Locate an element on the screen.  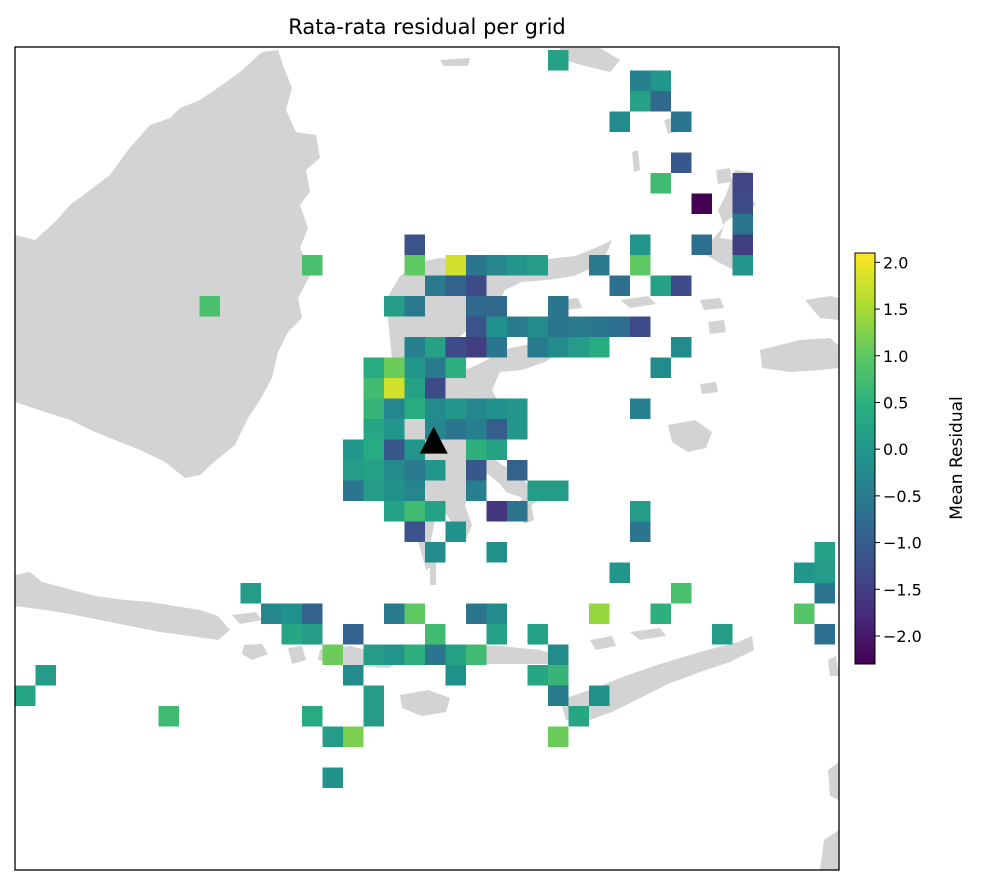
land-sumba is located at coordinates (425, 703).